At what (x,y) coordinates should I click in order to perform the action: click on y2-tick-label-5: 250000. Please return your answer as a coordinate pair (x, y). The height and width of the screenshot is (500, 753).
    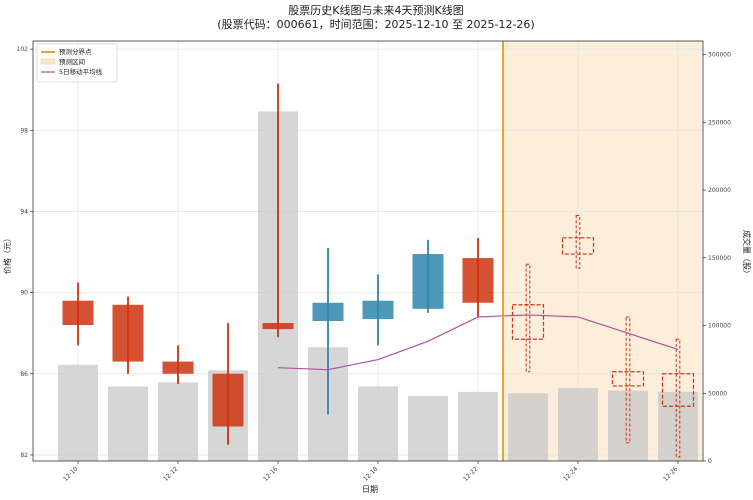
    Looking at the image, I should click on (719, 122).